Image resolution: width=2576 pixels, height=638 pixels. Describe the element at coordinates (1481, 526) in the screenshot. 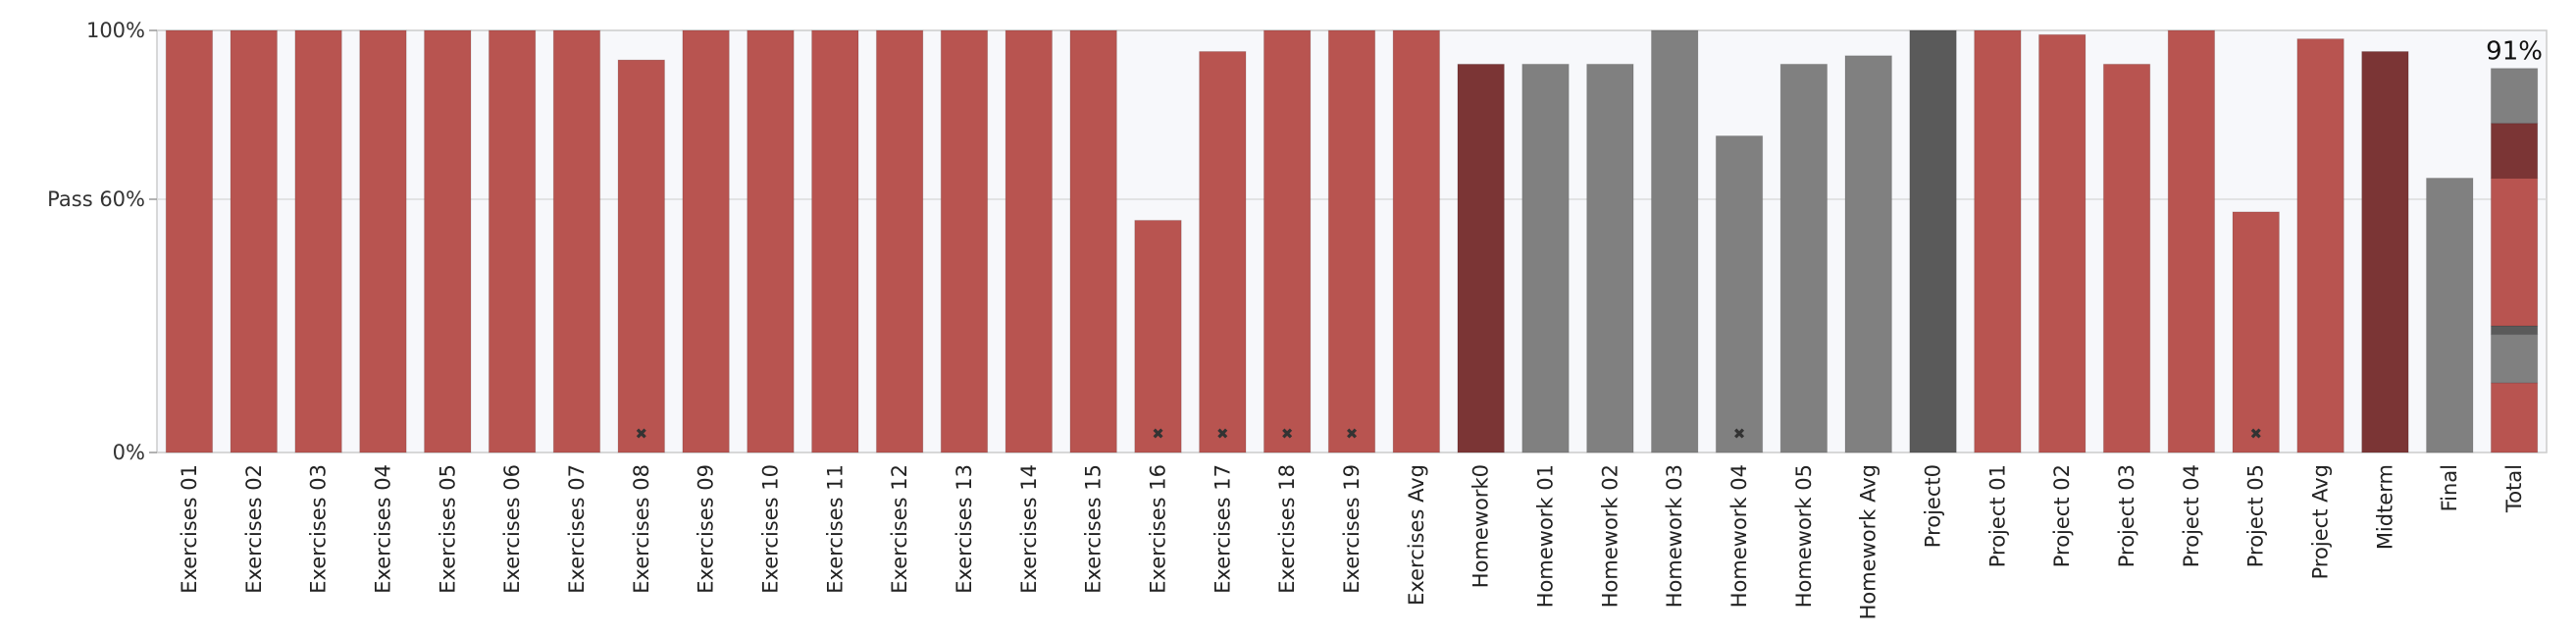

I see `x-label-homework0: Homework0` at that location.